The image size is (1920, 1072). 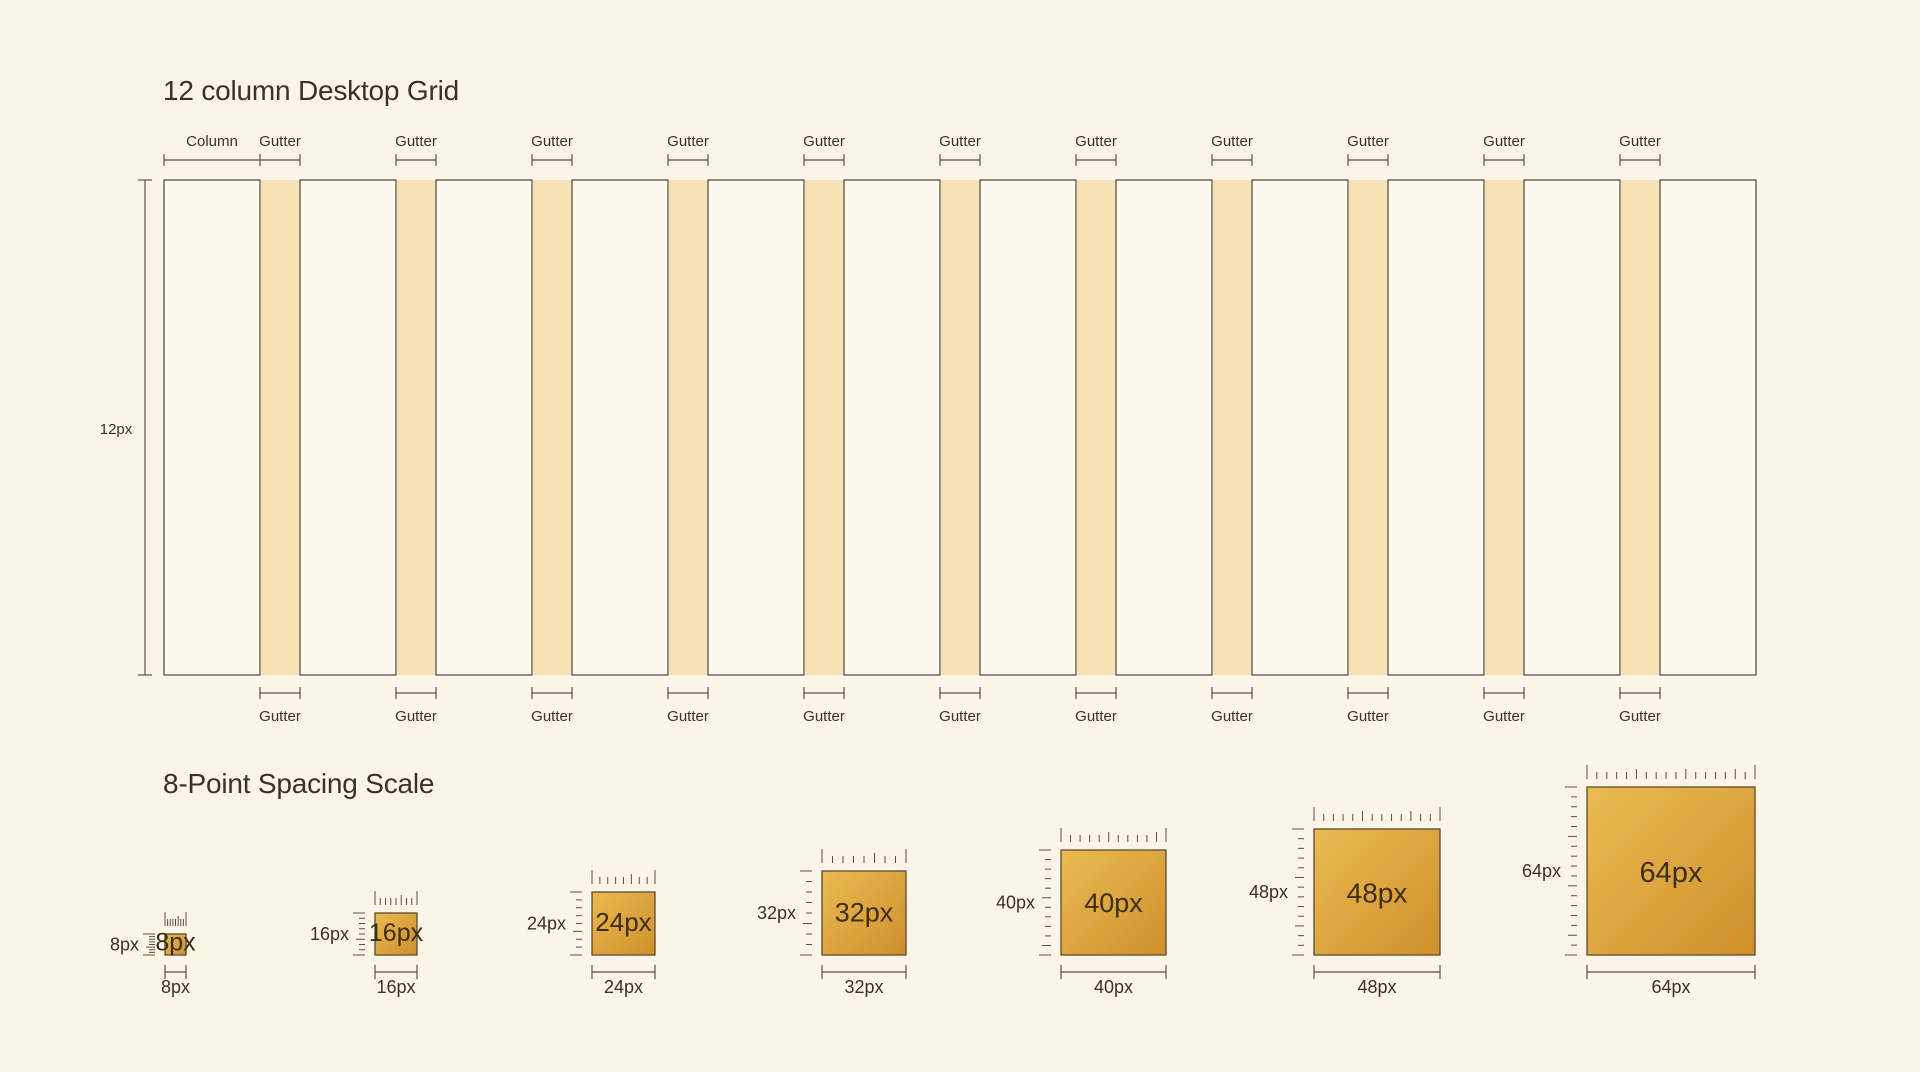 What do you see at coordinates (329, 934) in the screenshot?
I see `spacing-left-label: 16px` at bounding box center [329, 934].